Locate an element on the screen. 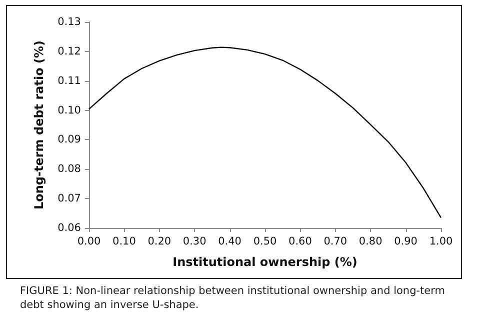 The width and height of the screenshot is (478, 323). x-tick-label: 0.40 is located at coordinates (230, 242).